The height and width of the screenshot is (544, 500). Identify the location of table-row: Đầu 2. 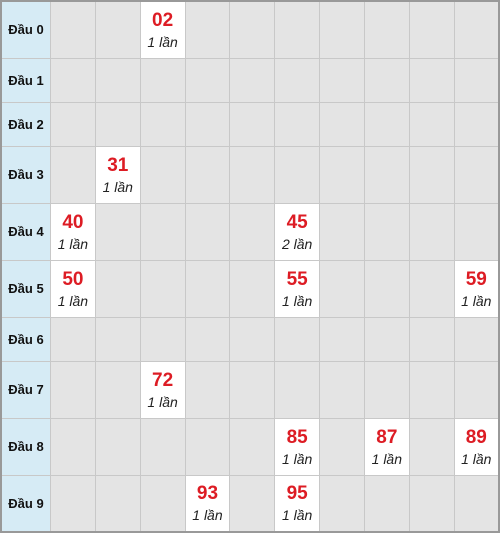
(250, 124).